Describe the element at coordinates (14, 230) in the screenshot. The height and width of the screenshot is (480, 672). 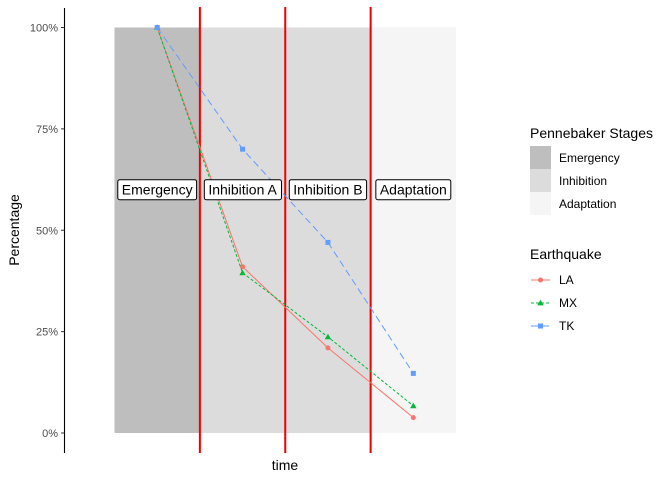
I see `y-axis-title: Percentage` at that location.